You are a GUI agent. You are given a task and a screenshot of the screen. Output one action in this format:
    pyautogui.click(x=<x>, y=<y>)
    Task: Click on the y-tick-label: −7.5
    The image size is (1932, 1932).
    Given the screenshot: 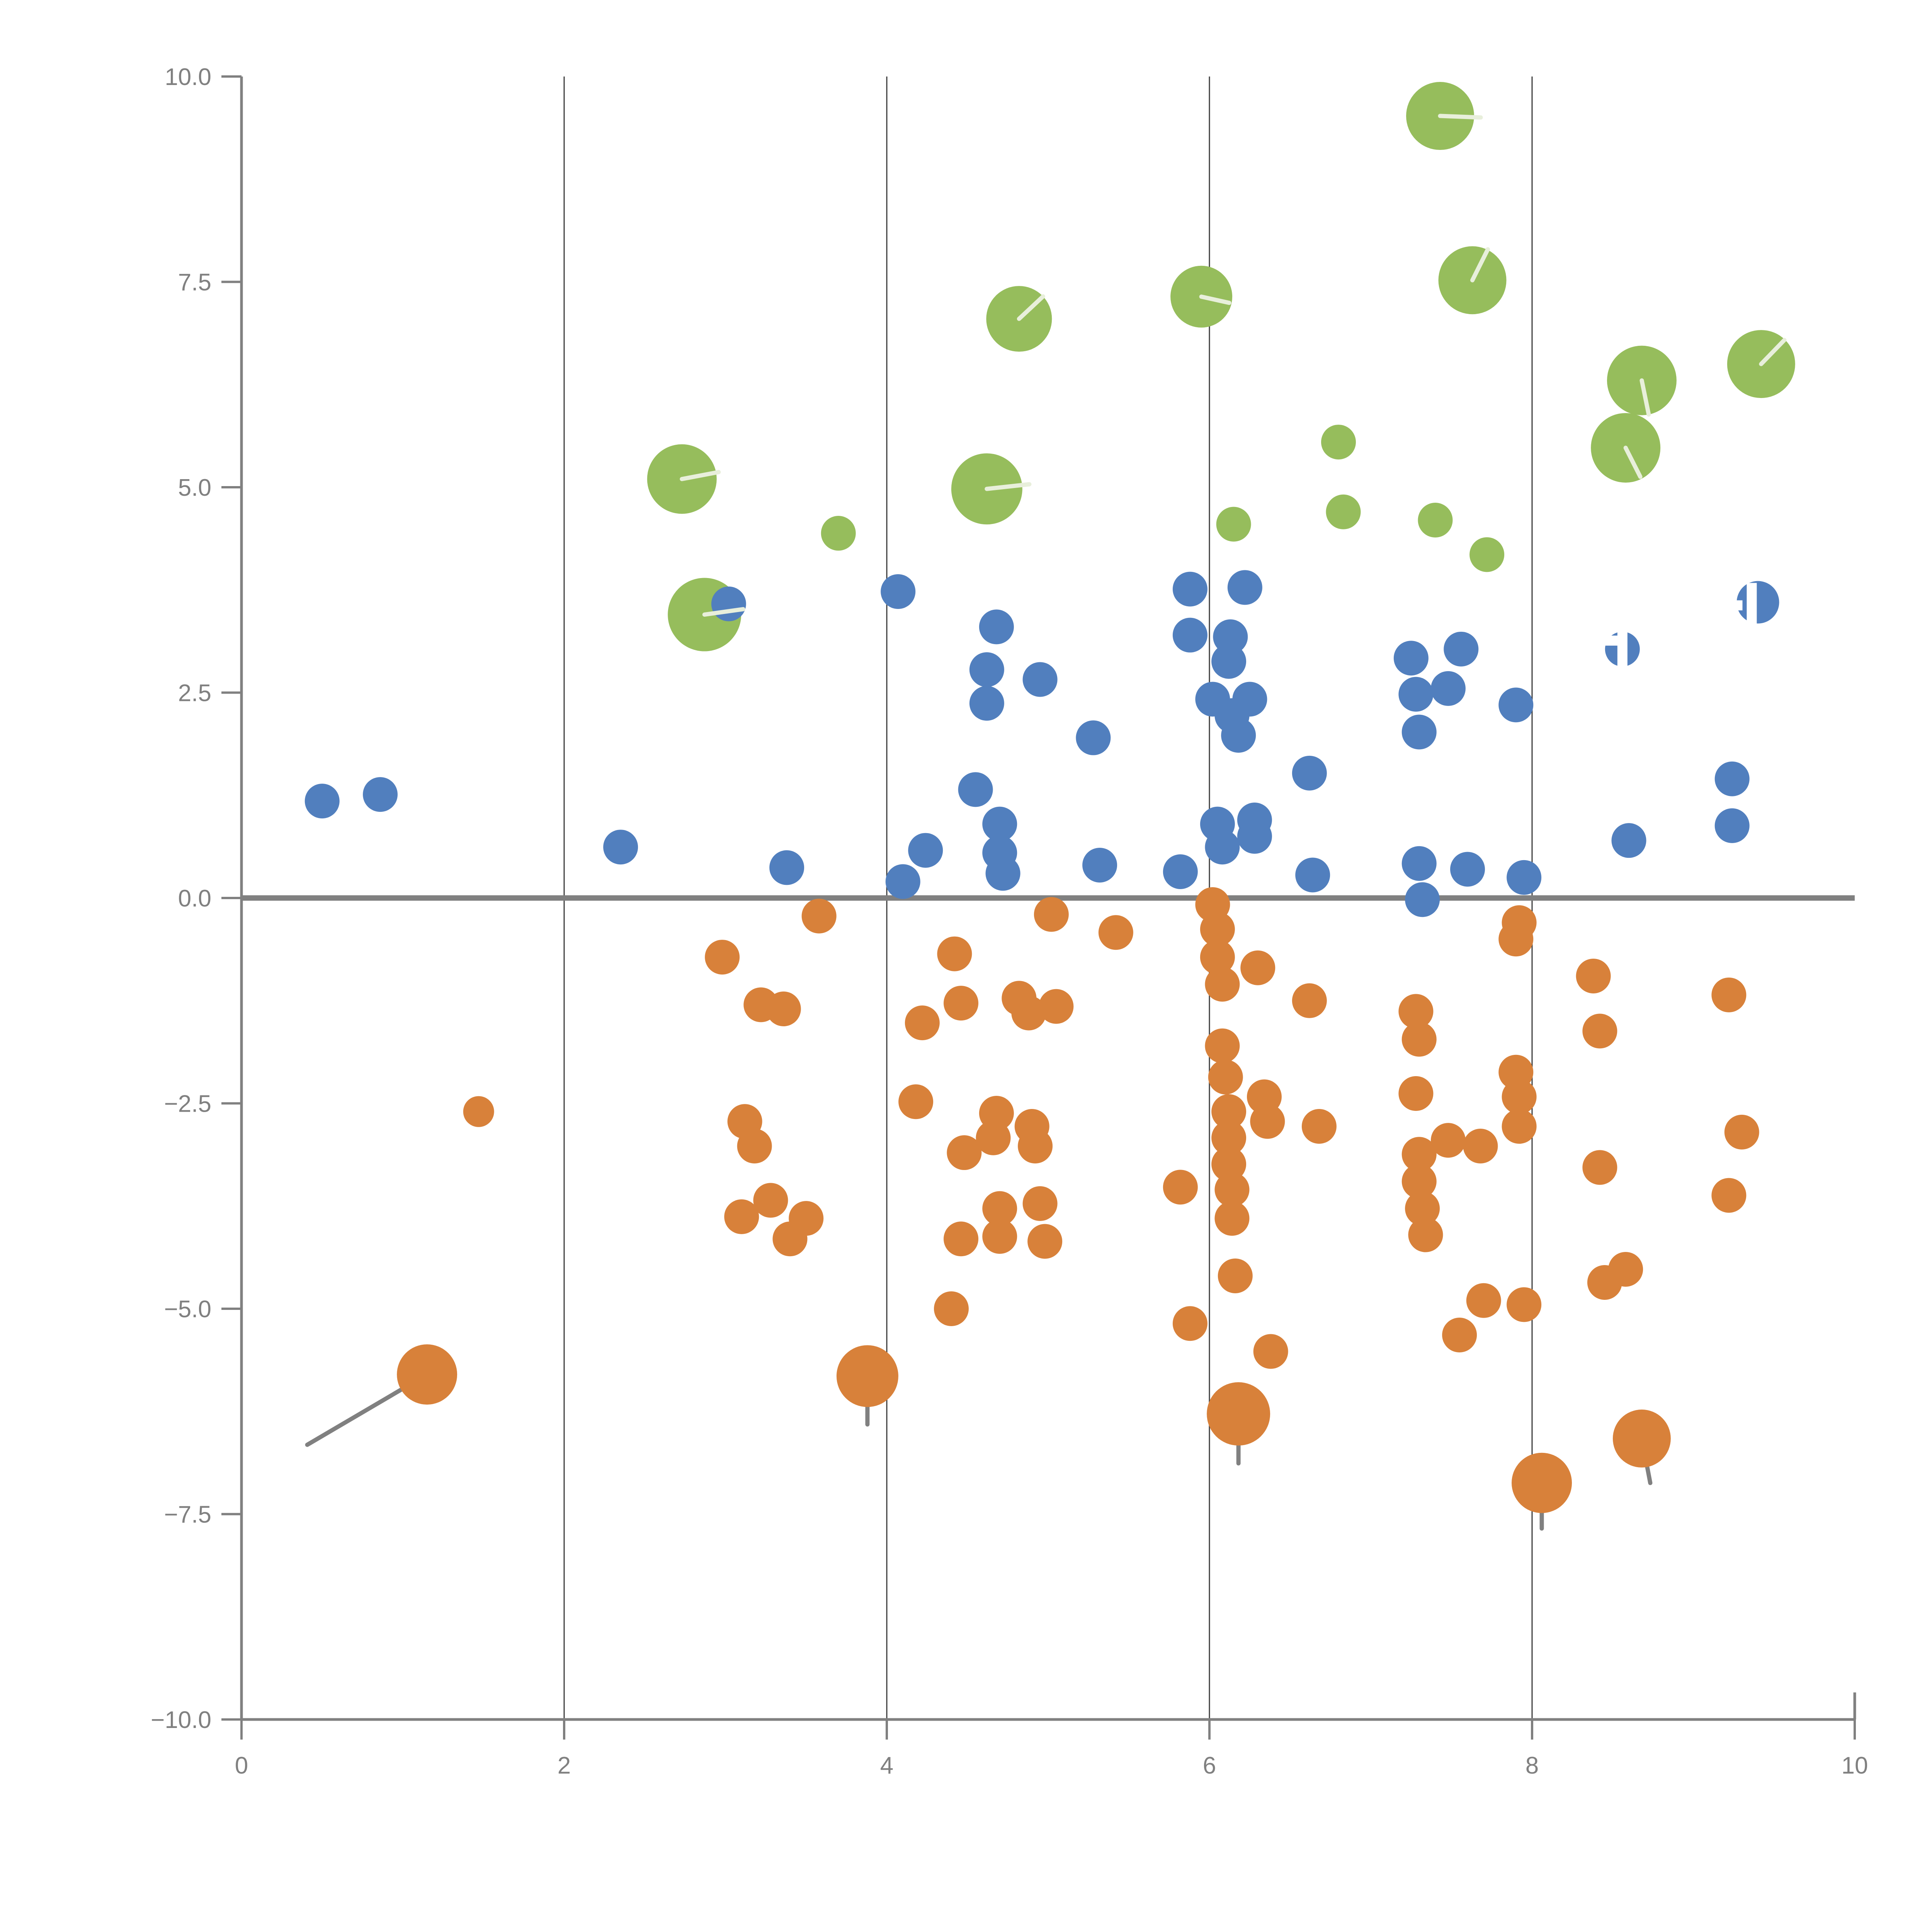 What is the action you would take?
    pyautogui.click(x=188, y=1515)
    